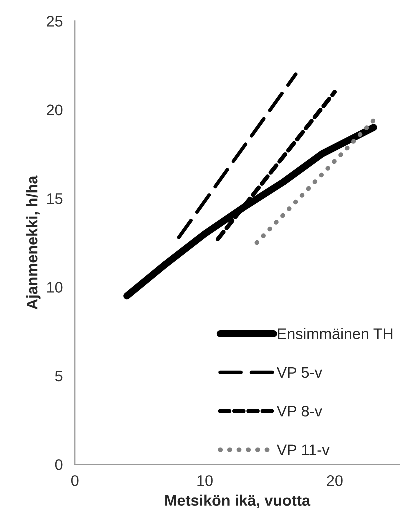  What do you see at coordinates (33, 243) in the screenshot?
I see `y-axis-title: Ajanmenekki, h/ha` at bounding box center [33, 243].